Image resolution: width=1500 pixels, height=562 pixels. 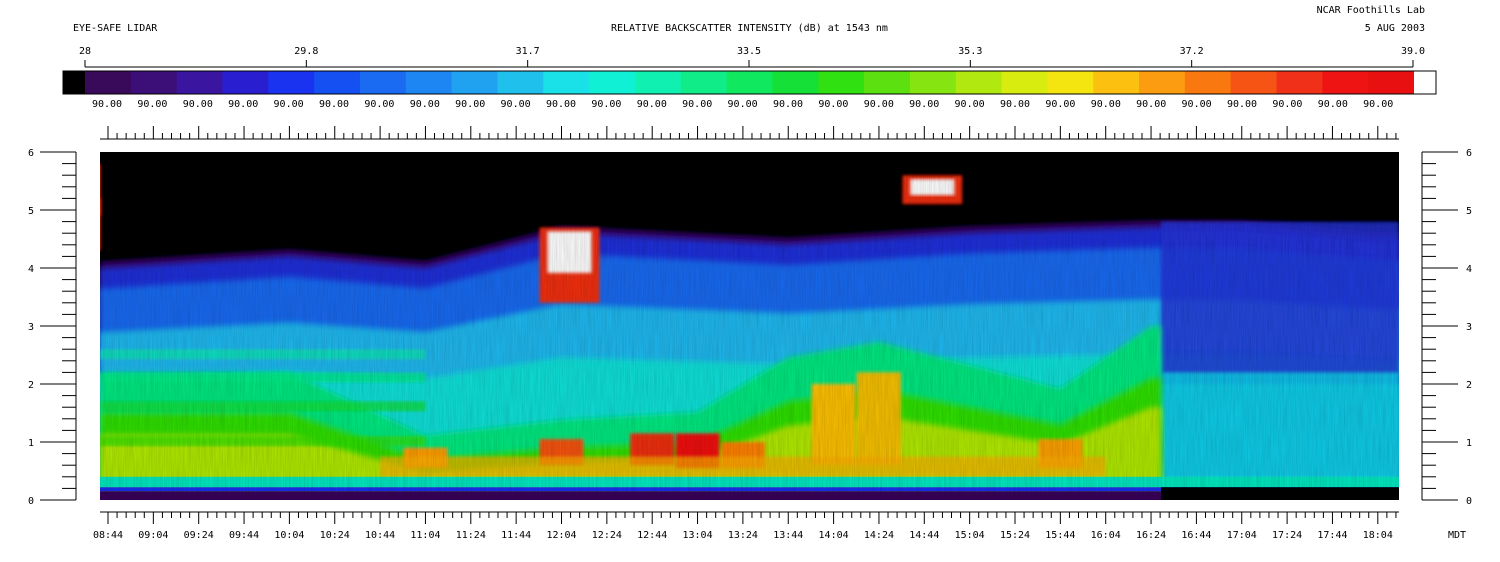 What do you see at coordinates (85, 51) in the screenshot?
I see `colorbar-tick-label: 28` at bounding box center [85, 51].